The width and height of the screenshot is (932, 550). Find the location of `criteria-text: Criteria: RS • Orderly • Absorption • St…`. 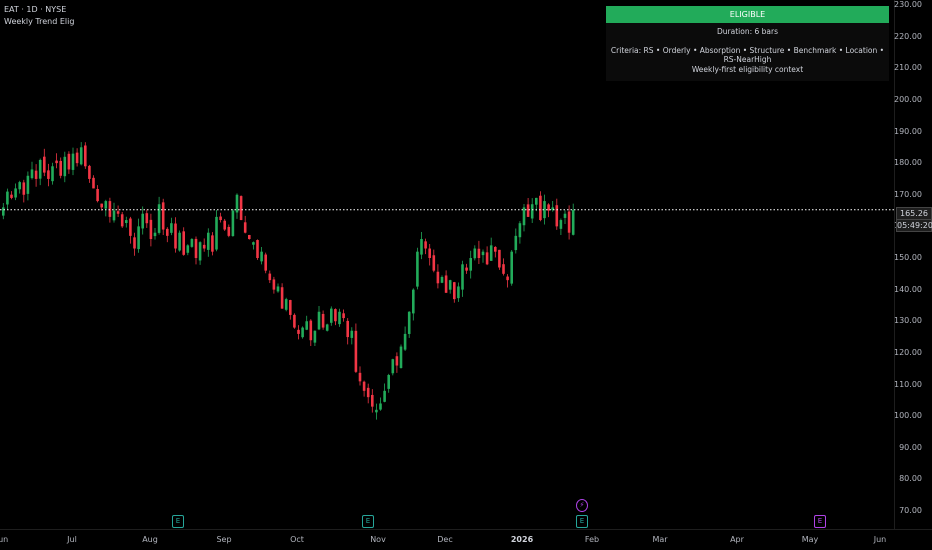

criteria-text: Criteria: RS • Orderly • Absorption • St… is located at coordinates (747, 55).